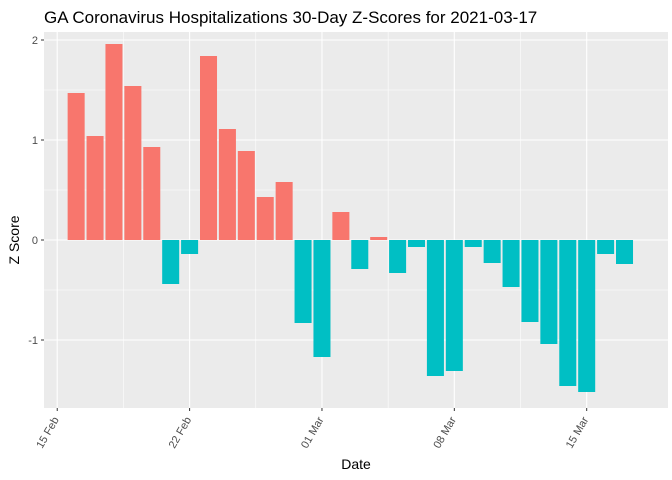 This screenshot has width=672, height=480. What do you see at coordinates (445, 433) in the screenshot?
I see `x-tick-label: 08 Mar` at bounding box center [445, 433].